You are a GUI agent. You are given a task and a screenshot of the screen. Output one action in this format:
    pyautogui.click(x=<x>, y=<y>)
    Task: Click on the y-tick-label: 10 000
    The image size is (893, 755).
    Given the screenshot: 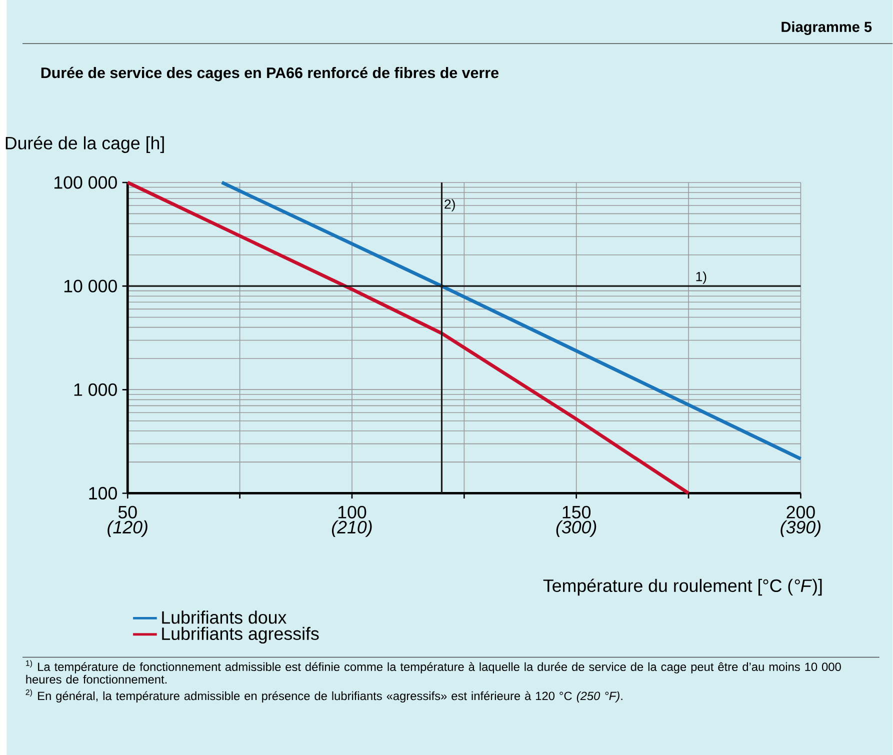 What is the action you would take?
    pyautogui.click(x=90, y=286)
    